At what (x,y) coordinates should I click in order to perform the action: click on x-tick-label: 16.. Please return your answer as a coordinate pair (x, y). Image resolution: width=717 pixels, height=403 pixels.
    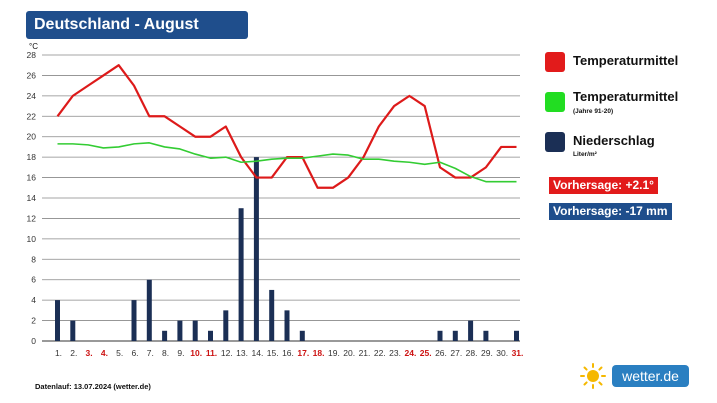
    Looking at the image, I should click on (288, 353).